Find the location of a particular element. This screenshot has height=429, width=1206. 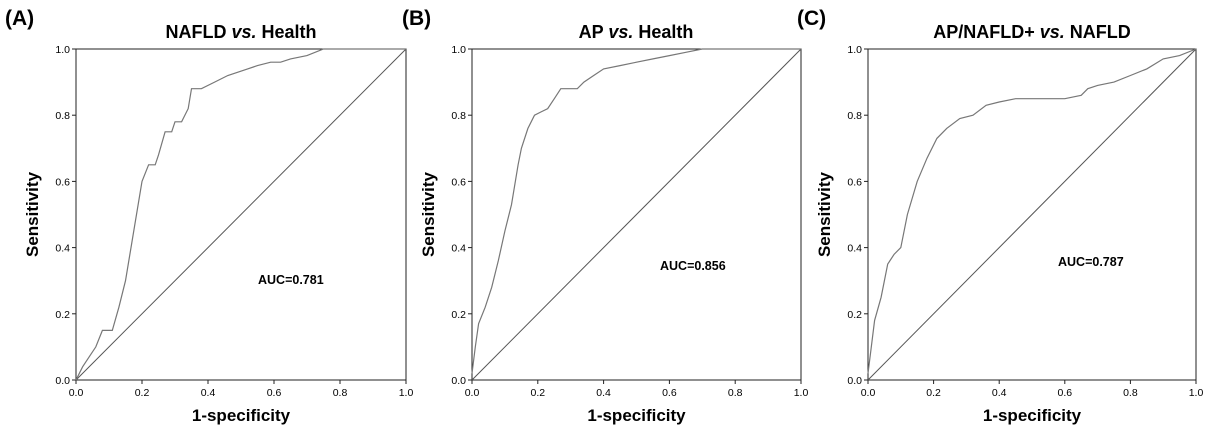

auc-annotation: AUC=0.781 is located at coordinates (291, 280).